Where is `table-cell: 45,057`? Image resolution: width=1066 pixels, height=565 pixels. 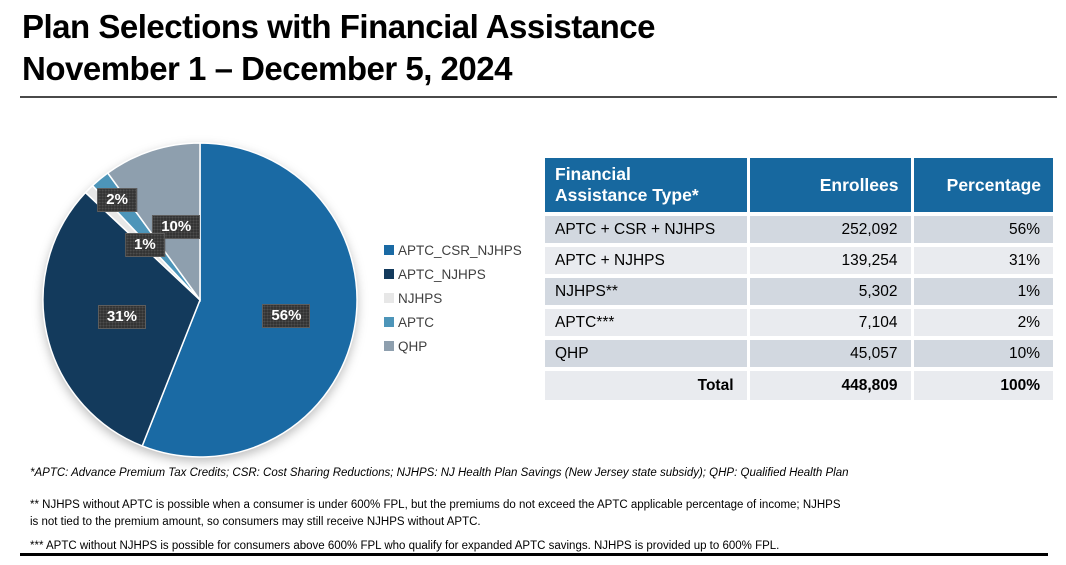 table-cell: 45,057 is located at coordinates (829, 352).